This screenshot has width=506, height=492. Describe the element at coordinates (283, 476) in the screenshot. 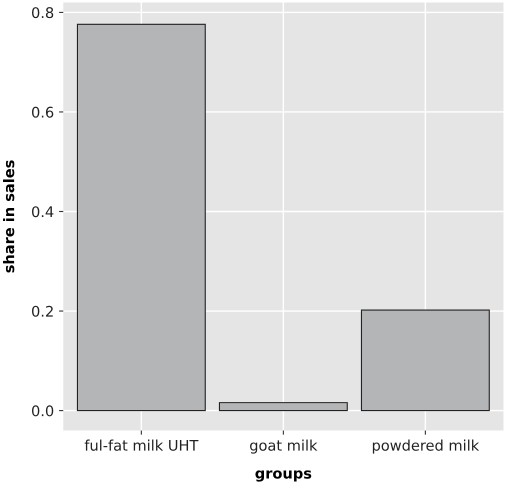

I see `x-axis-title: groups` at that location.